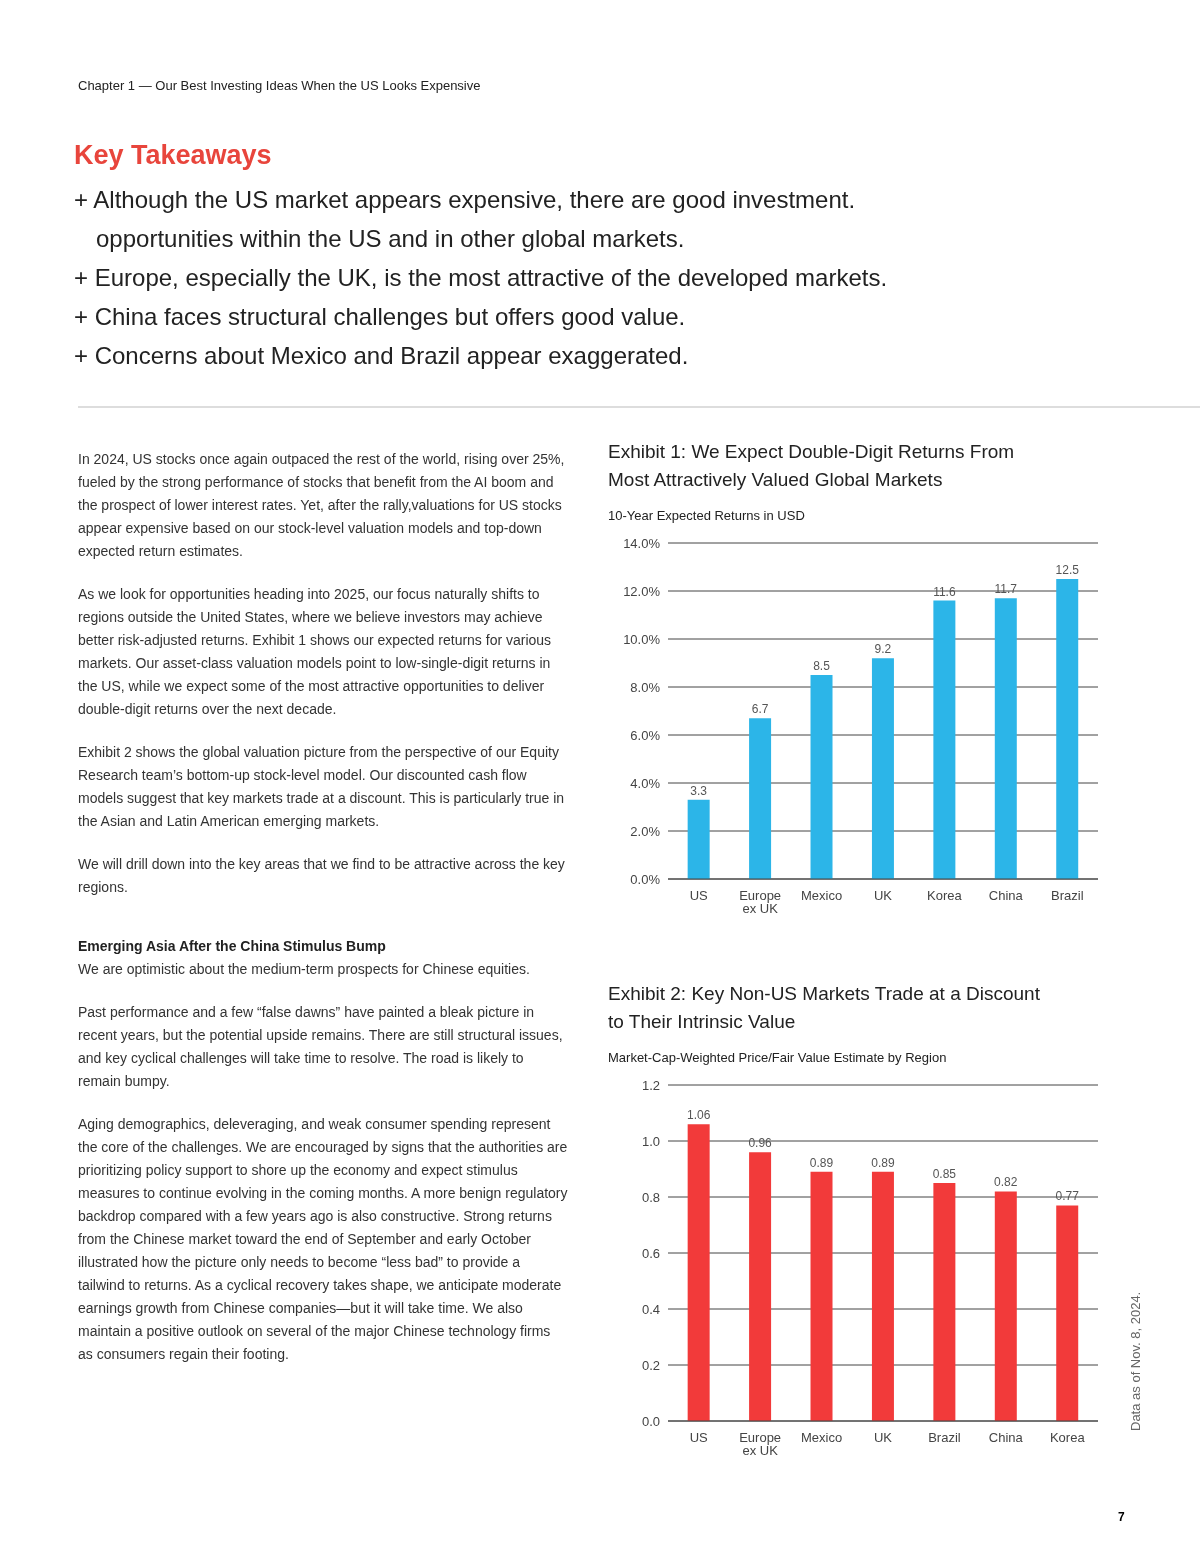  What do you see at coordinates (642, 639) in the screenshot?
I see `y-tick-label: 10.0%` at bounding box center [642, 639].